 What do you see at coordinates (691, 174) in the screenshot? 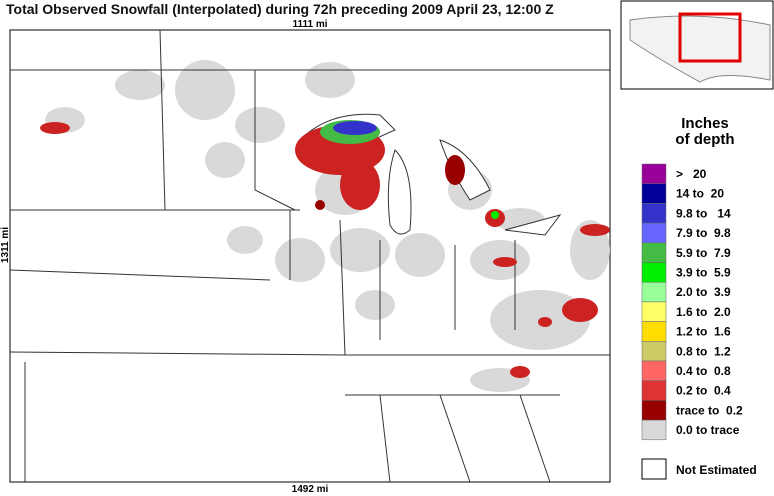
I see `legend-label: > 20` at bounding box center [691, 174].